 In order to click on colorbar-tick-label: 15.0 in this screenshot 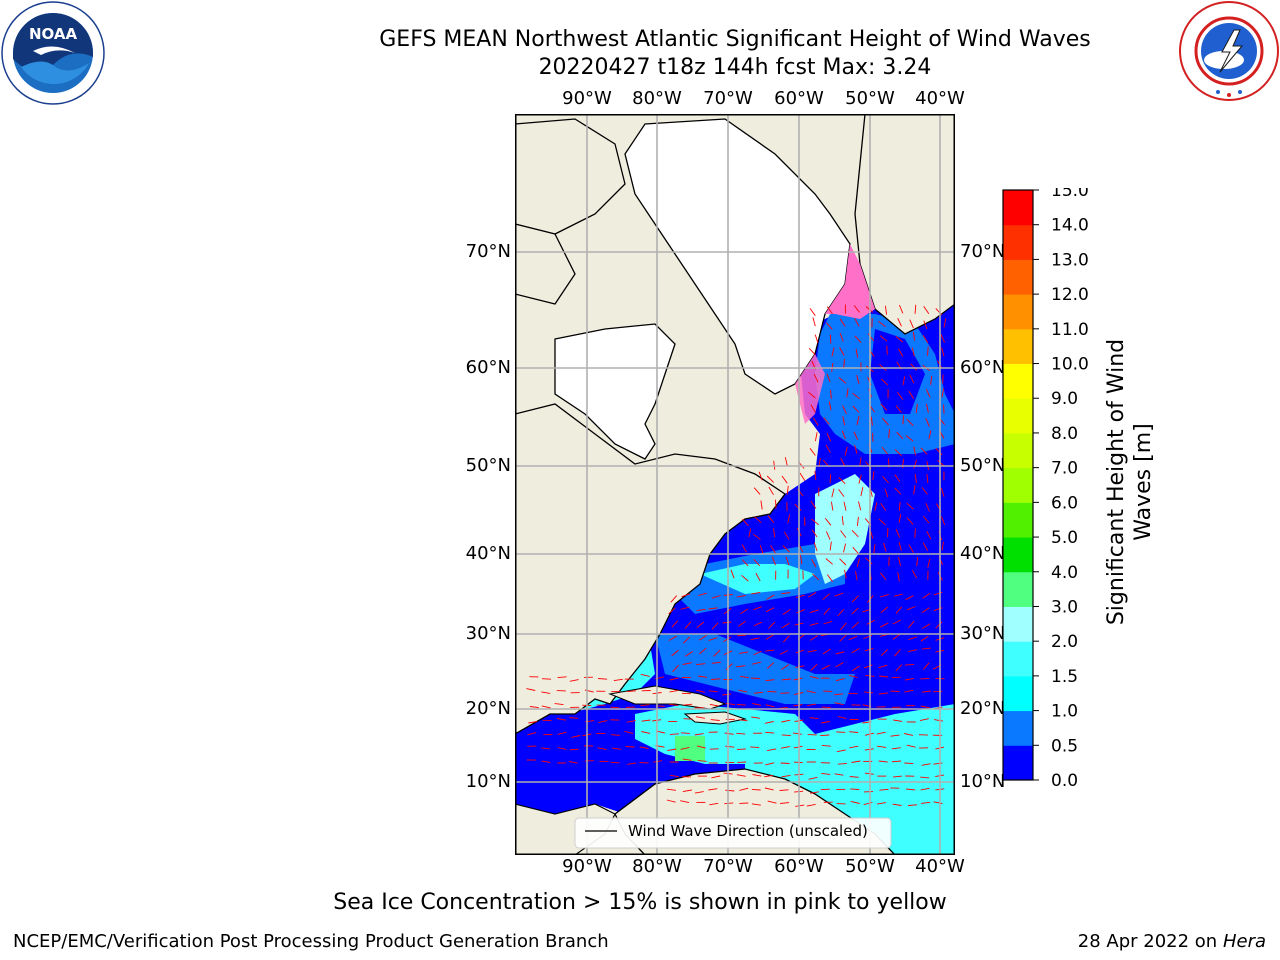, I will do `click(1070, 194)`.